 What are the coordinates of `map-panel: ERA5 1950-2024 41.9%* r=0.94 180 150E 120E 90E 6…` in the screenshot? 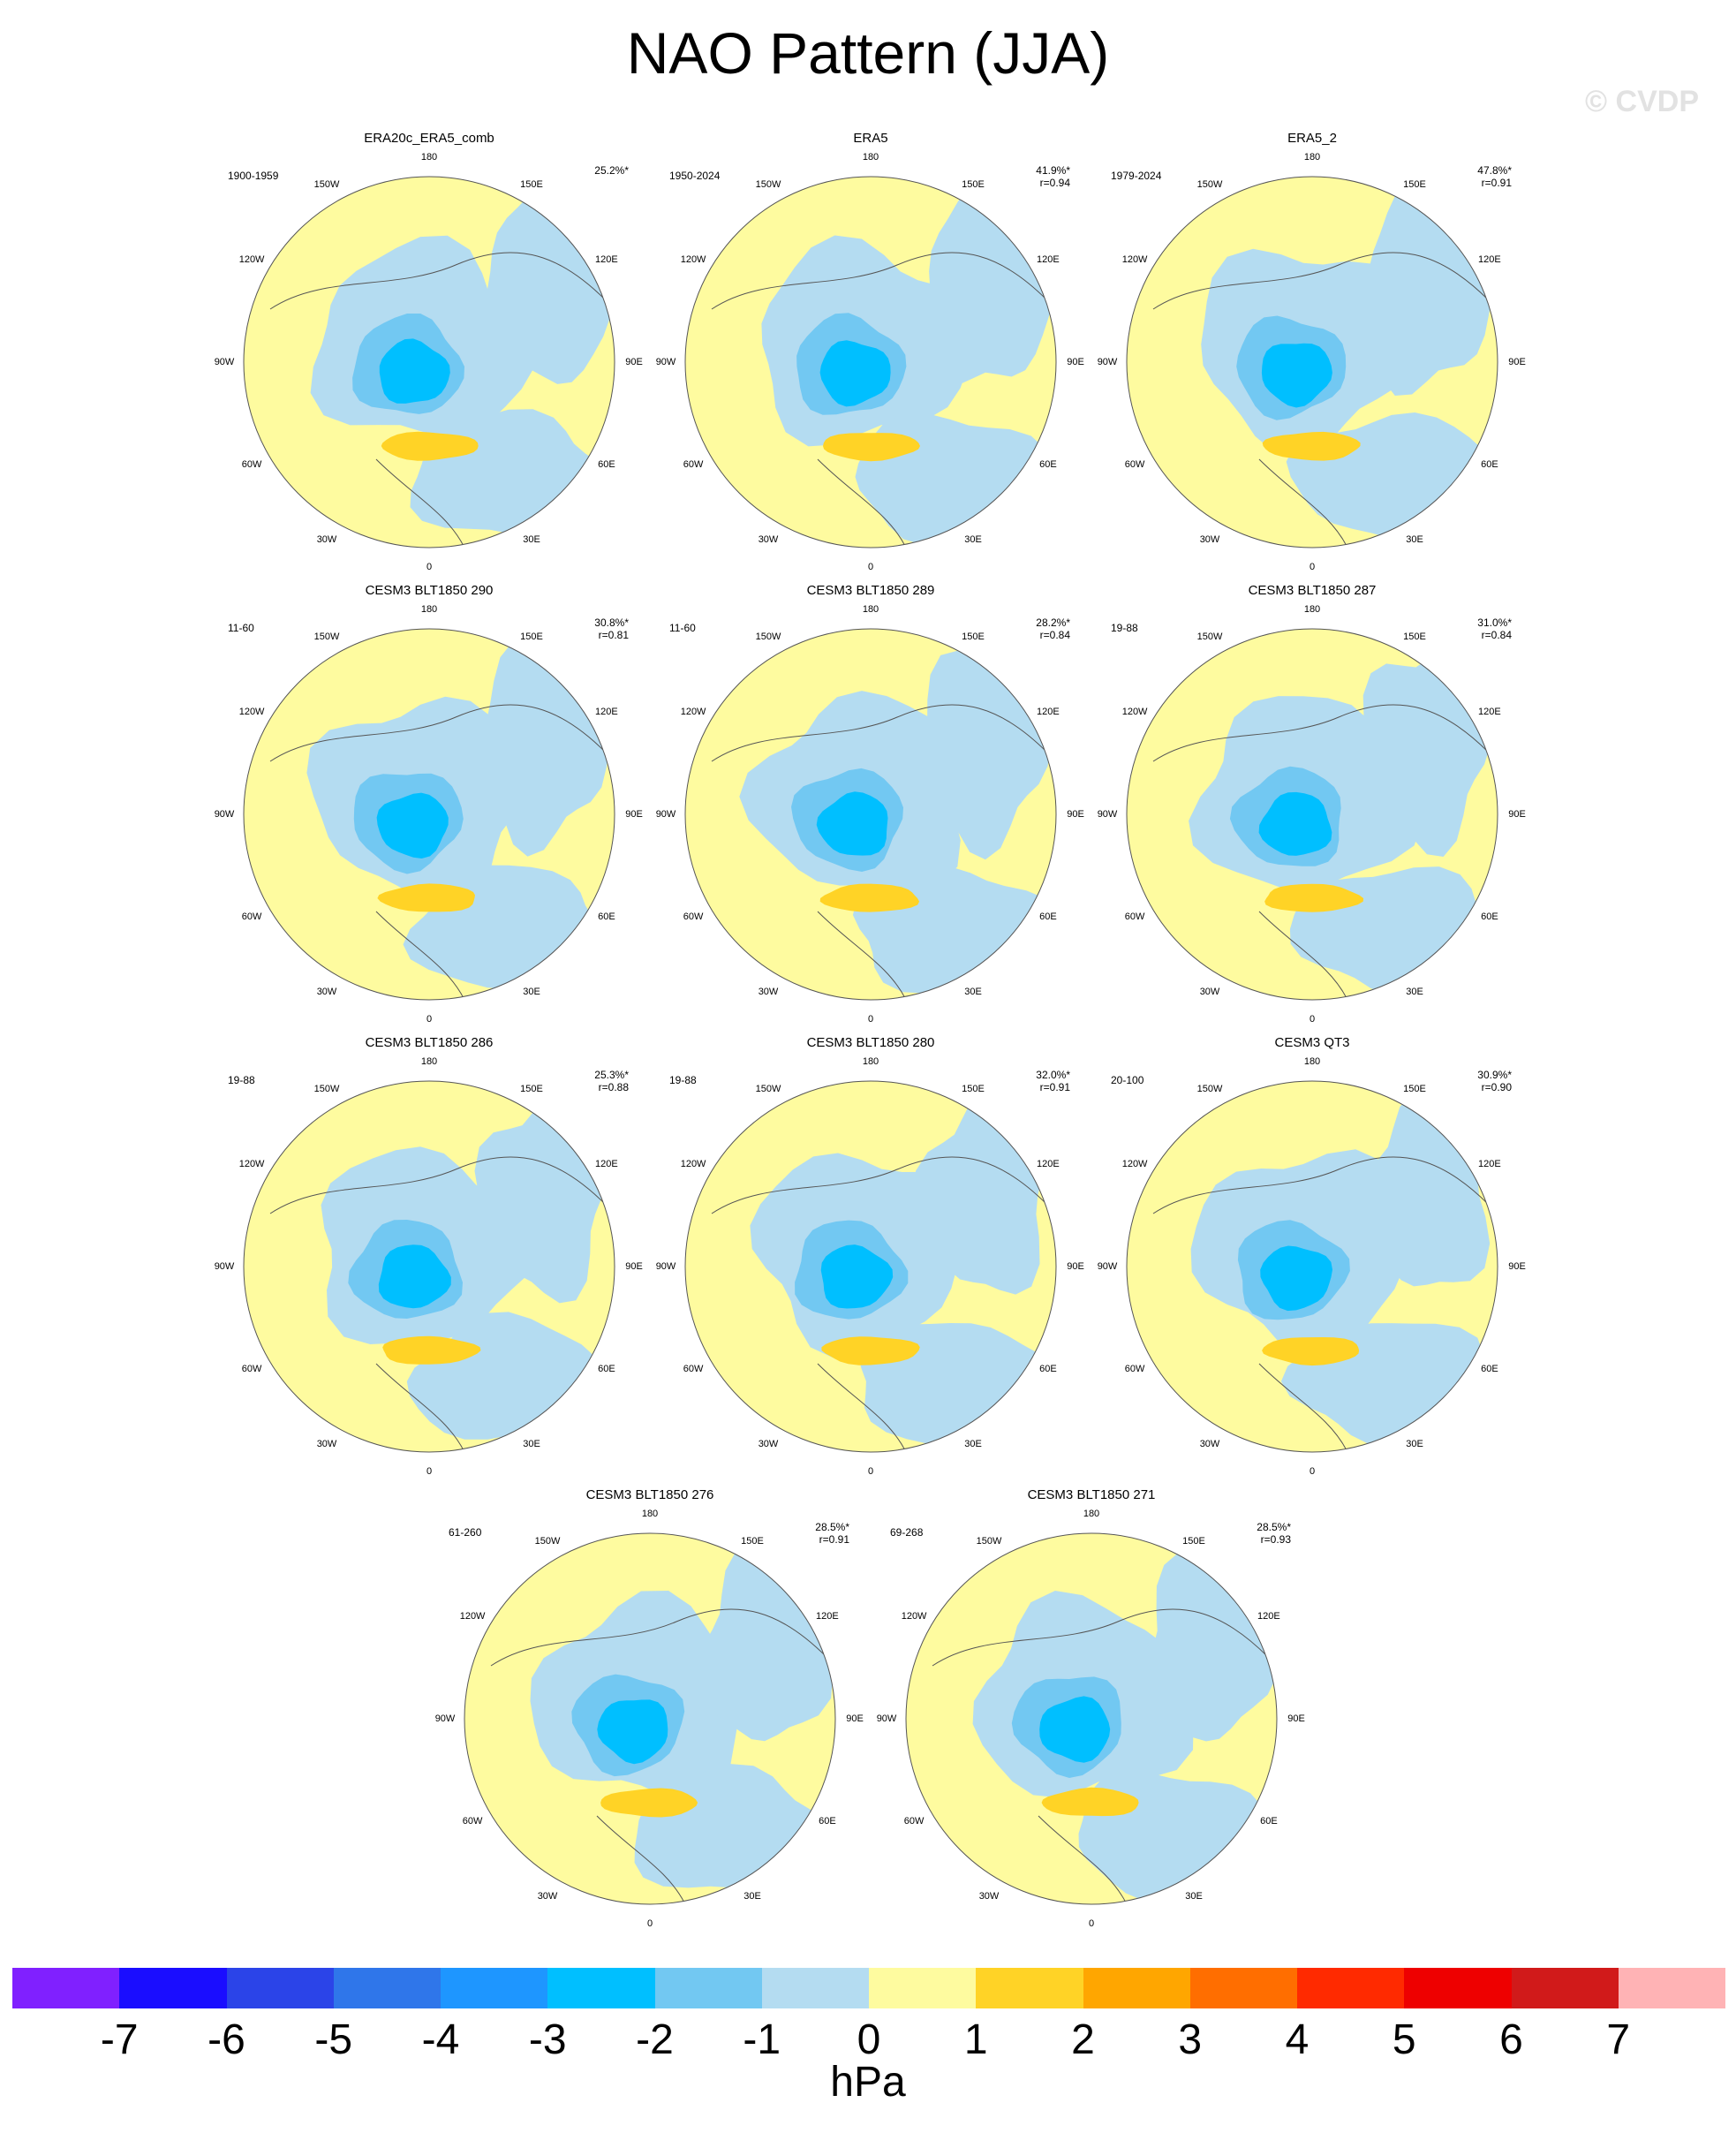 It's located at (870, 351).